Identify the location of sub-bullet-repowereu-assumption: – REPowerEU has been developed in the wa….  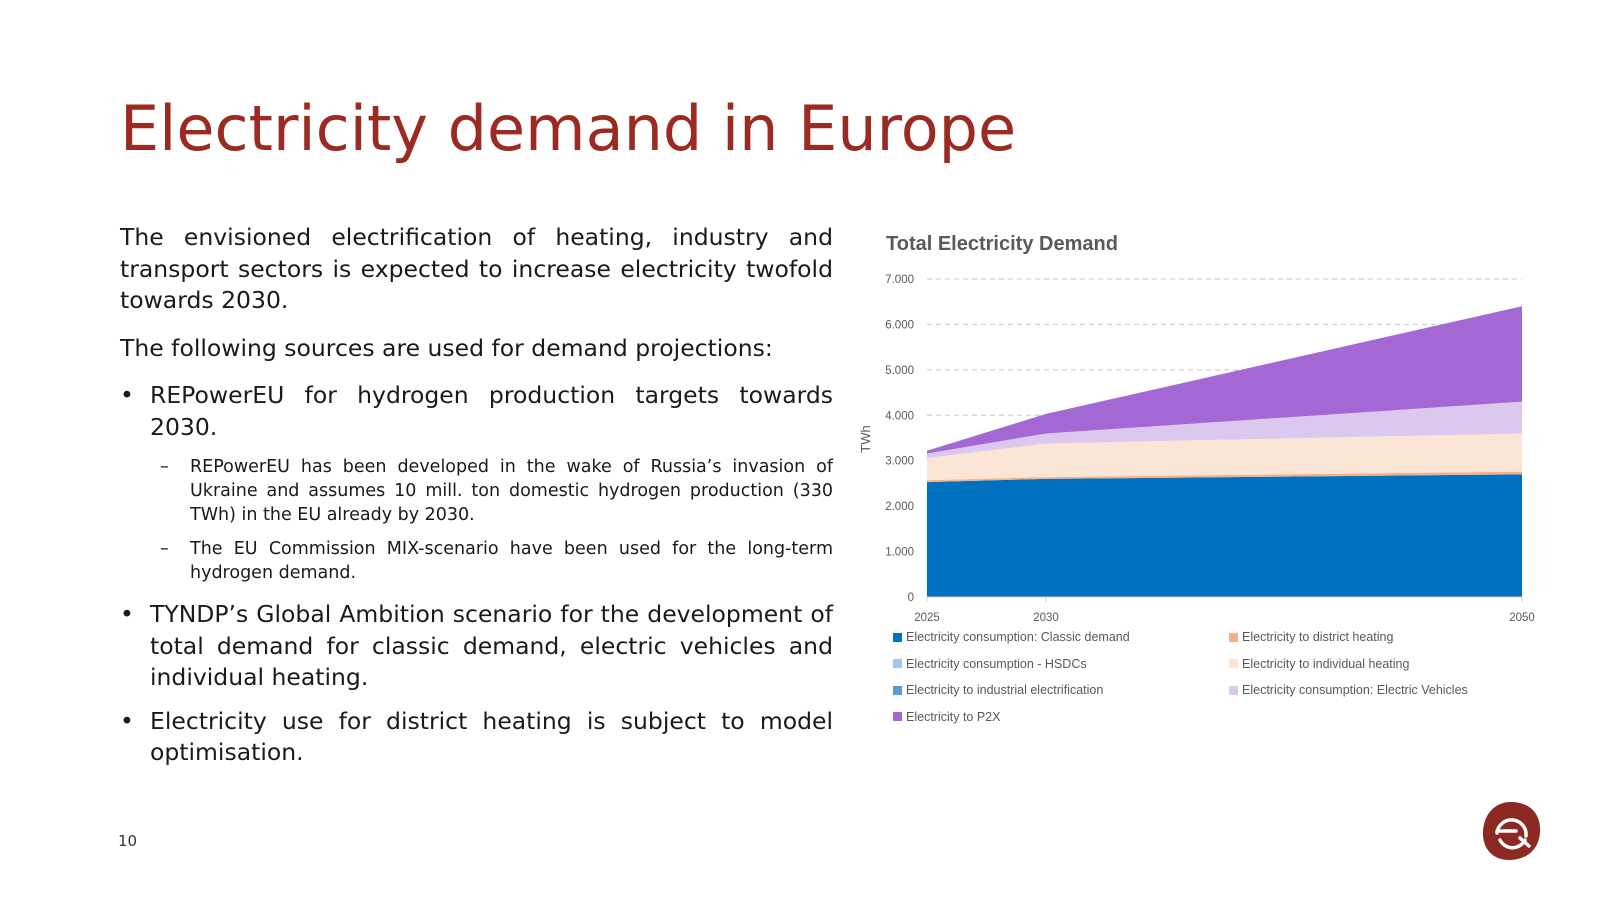
(496, 491).